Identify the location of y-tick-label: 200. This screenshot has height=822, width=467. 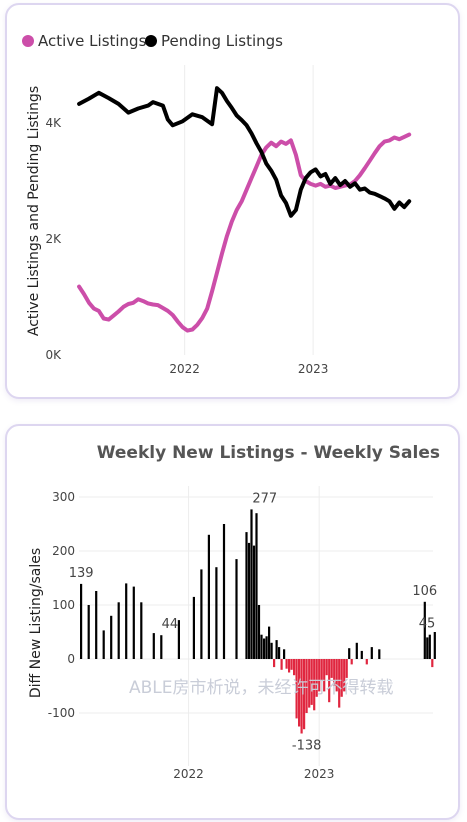
(63, 551).